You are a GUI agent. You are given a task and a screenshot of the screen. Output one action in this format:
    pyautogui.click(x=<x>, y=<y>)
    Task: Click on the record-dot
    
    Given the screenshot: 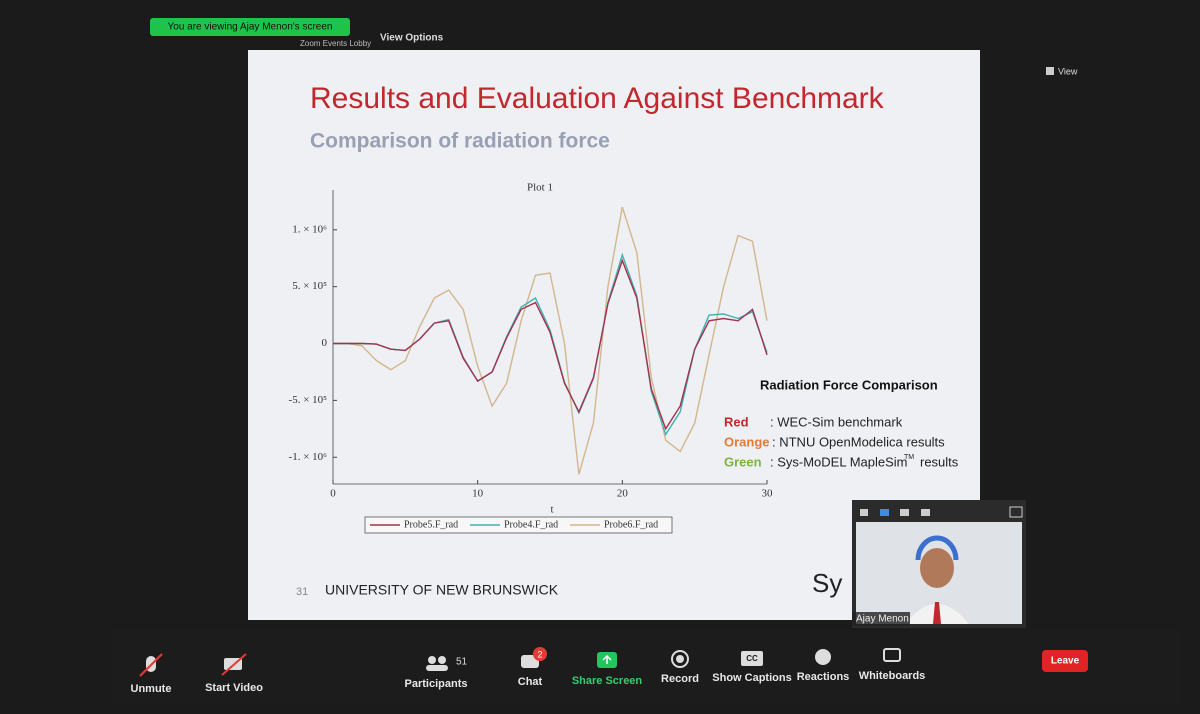 What is the action you would take?
    pyautogui.click(x=680, y=659)
    